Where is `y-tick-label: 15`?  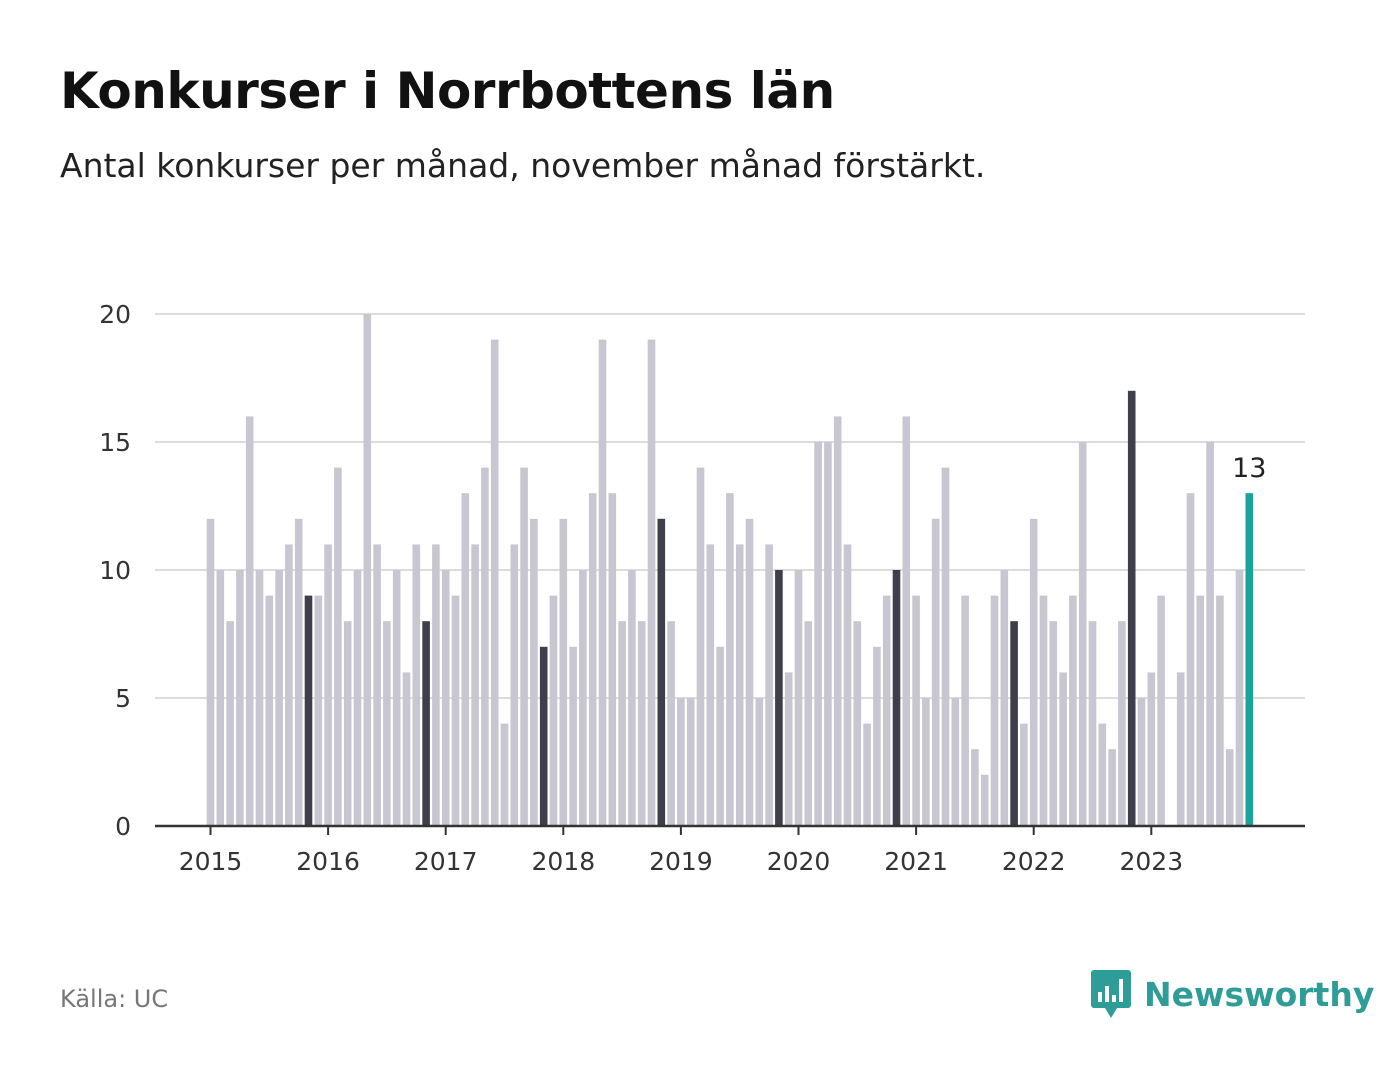
y-tick-label: 15 is located at coordinates (115, 442).